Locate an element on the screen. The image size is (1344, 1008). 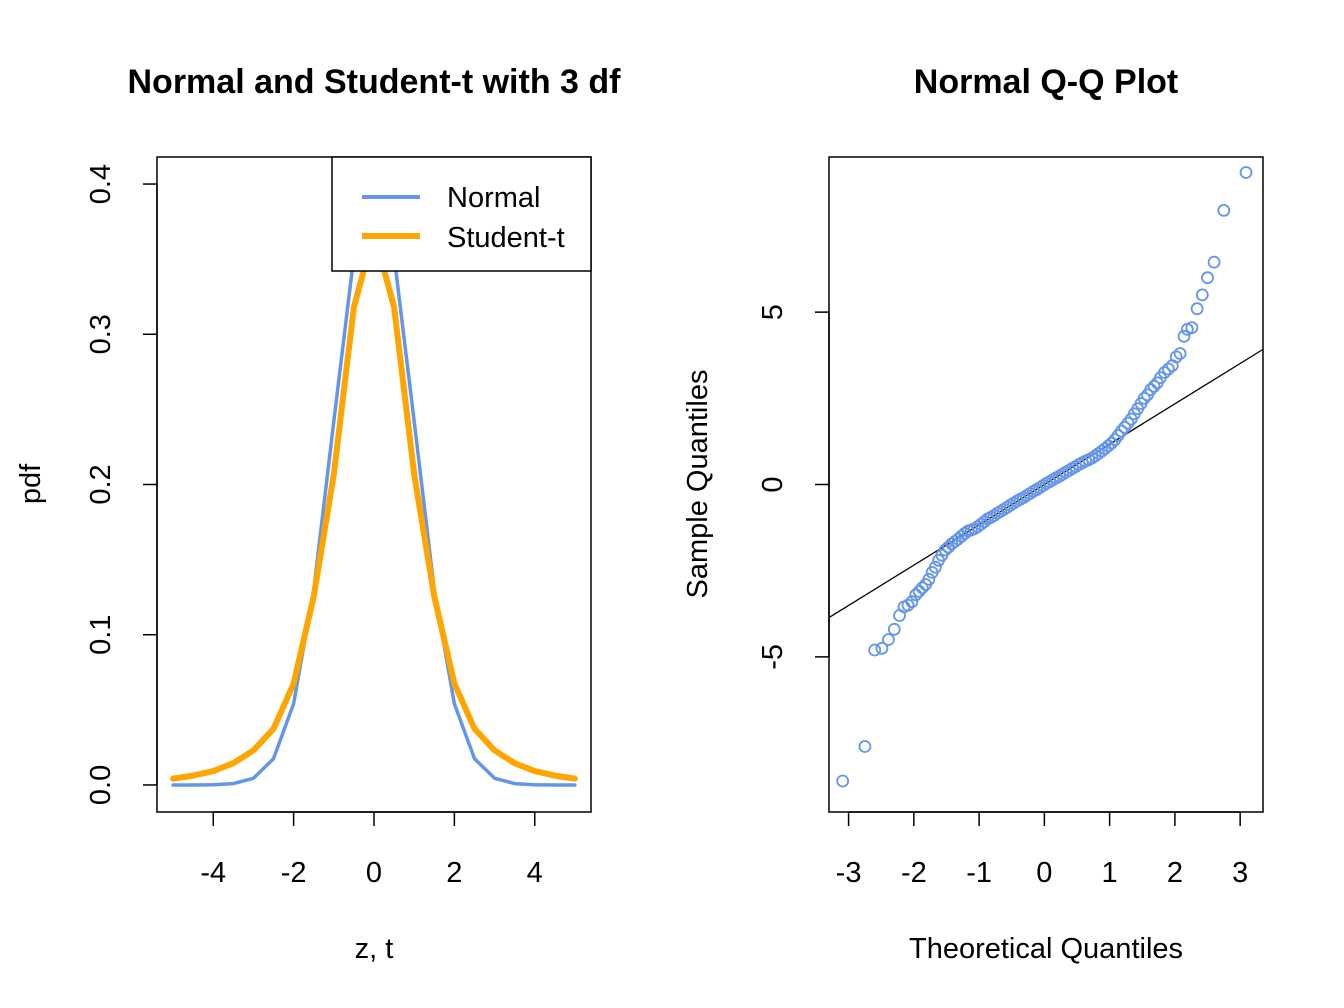
x-tick-label: 3 is located at coordinates (1240, 873).